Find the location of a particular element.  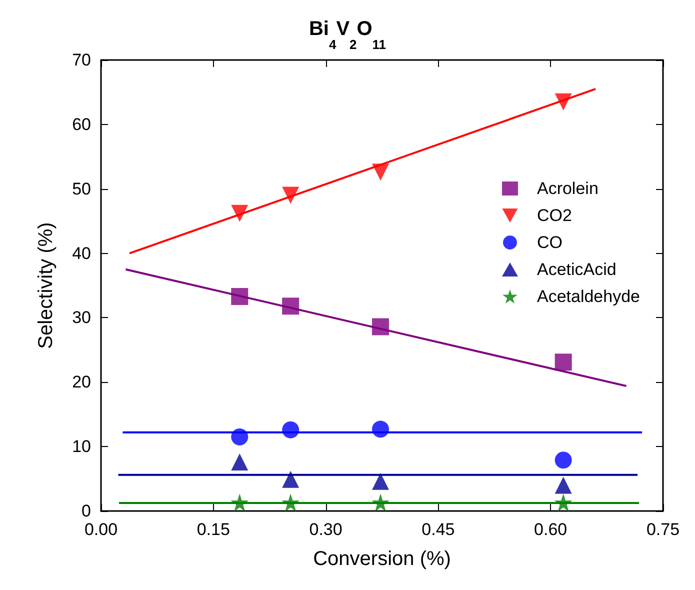

y-tick-label: 10 is located at coordinates (81, 446).